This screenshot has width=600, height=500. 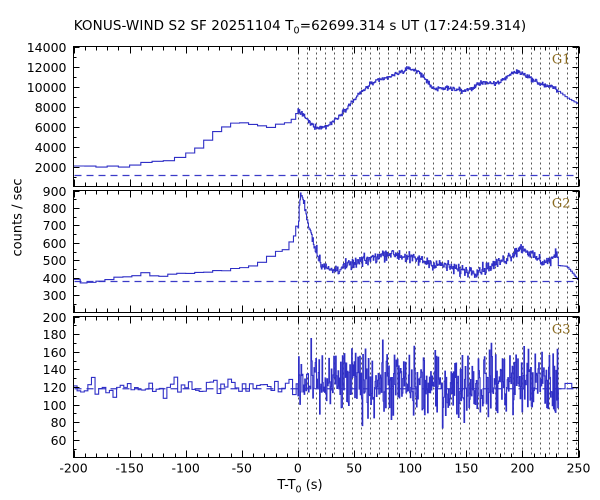 What do you see at coordinates (437, 116) in the screenshot?
I see `gridlines-g1` at bounding box center [437, 116].